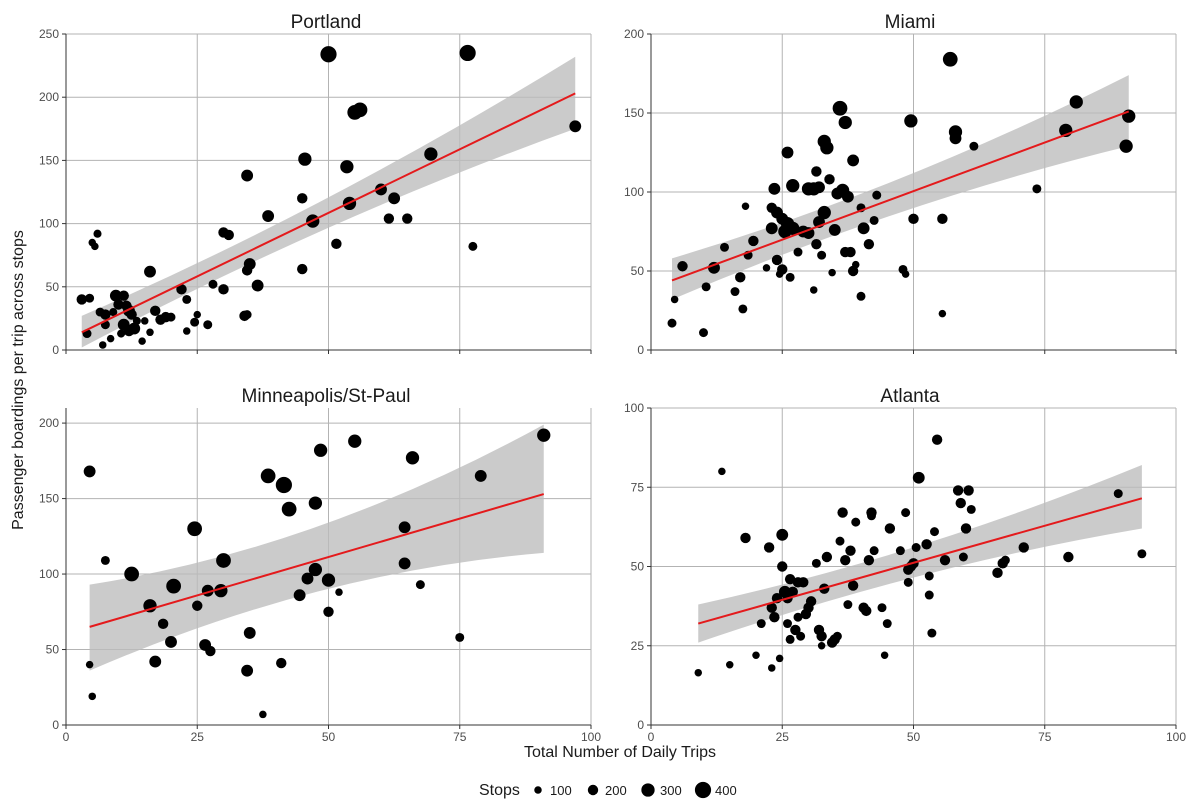  I want to click on panel-title: Atlanta, so click(910, 396).